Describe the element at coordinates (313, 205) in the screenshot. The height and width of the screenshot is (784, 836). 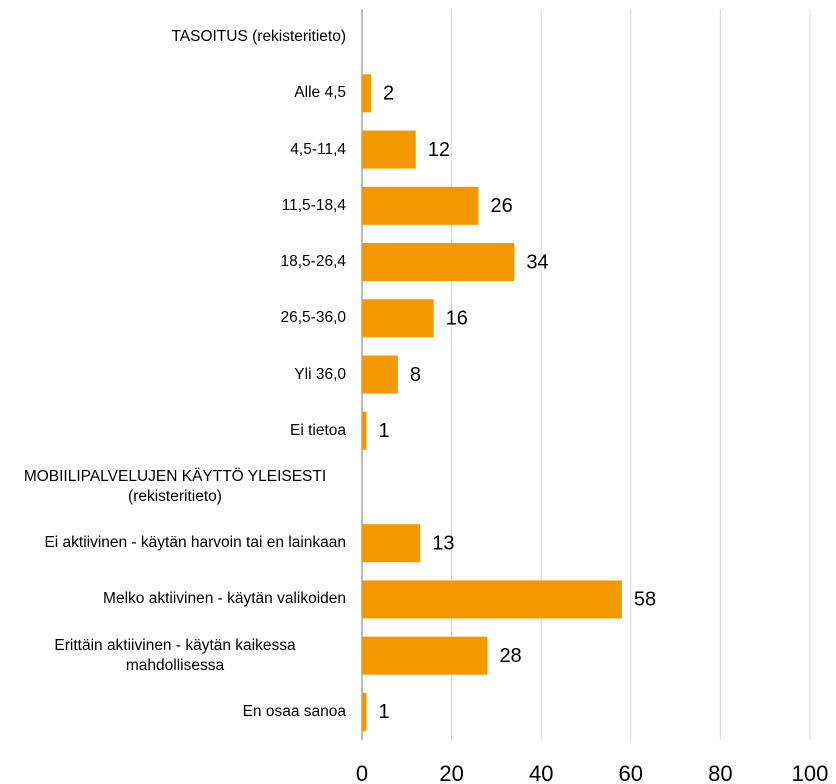
I see `category-text: 11,5-18,4` at that location.